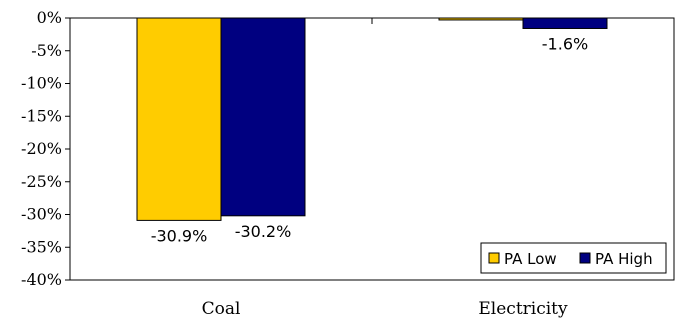  I want to click on y-tick-label: -15%, so click(41, 115).